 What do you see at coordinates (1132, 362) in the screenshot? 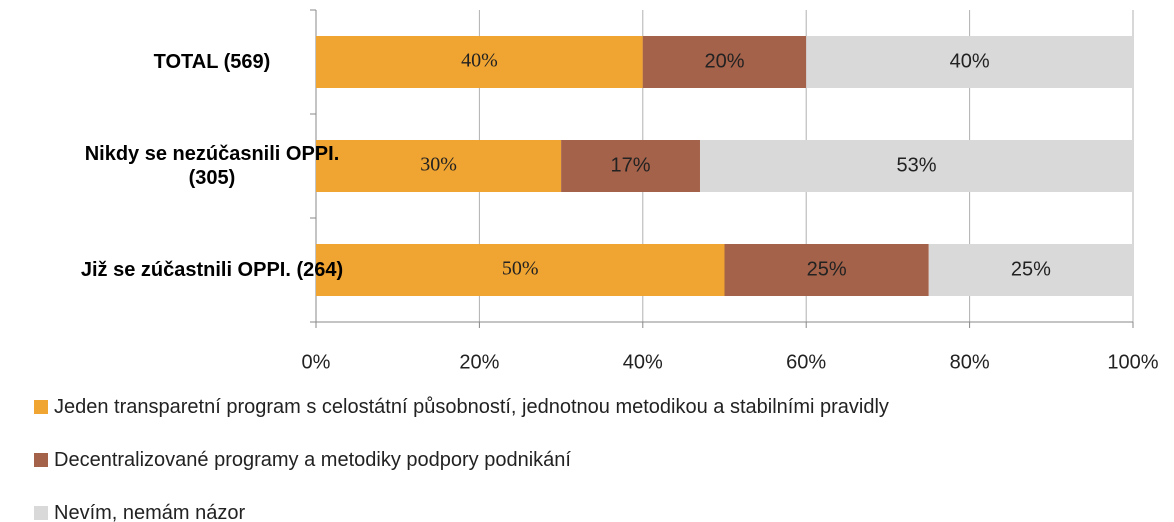
I see `x-tick-label: 100%` at bounding box center [1132, 362].